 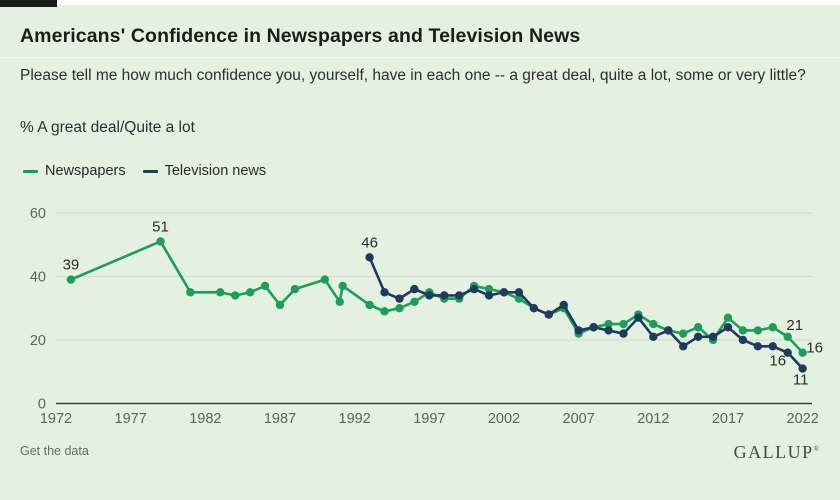 What do you see at coordinates (30, 171) in the screenshot?
I see `newspapers-line-swatch` at bounding box center [30, 171].